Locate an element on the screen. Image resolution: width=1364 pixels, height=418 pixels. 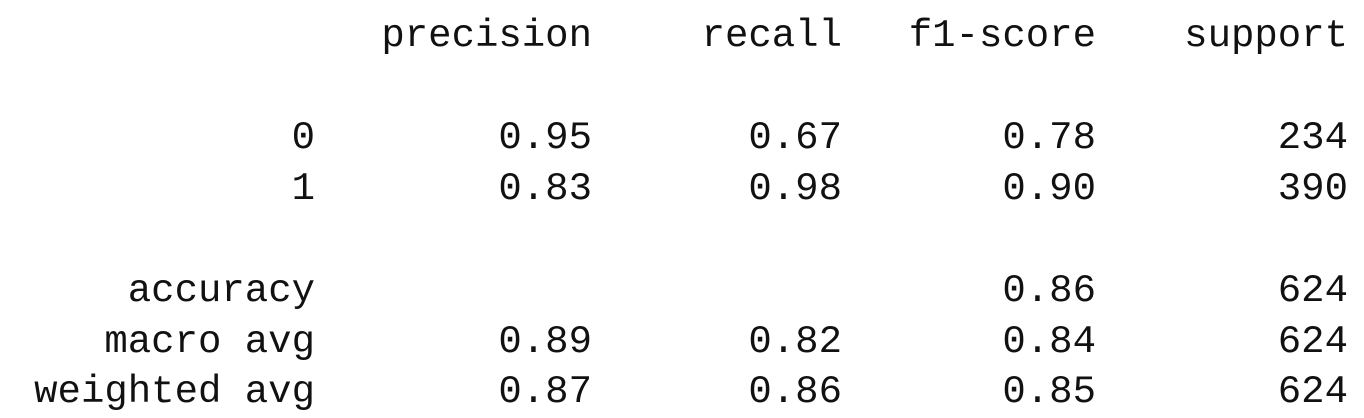
header-recall: recall is located at coordinates (771, 36).